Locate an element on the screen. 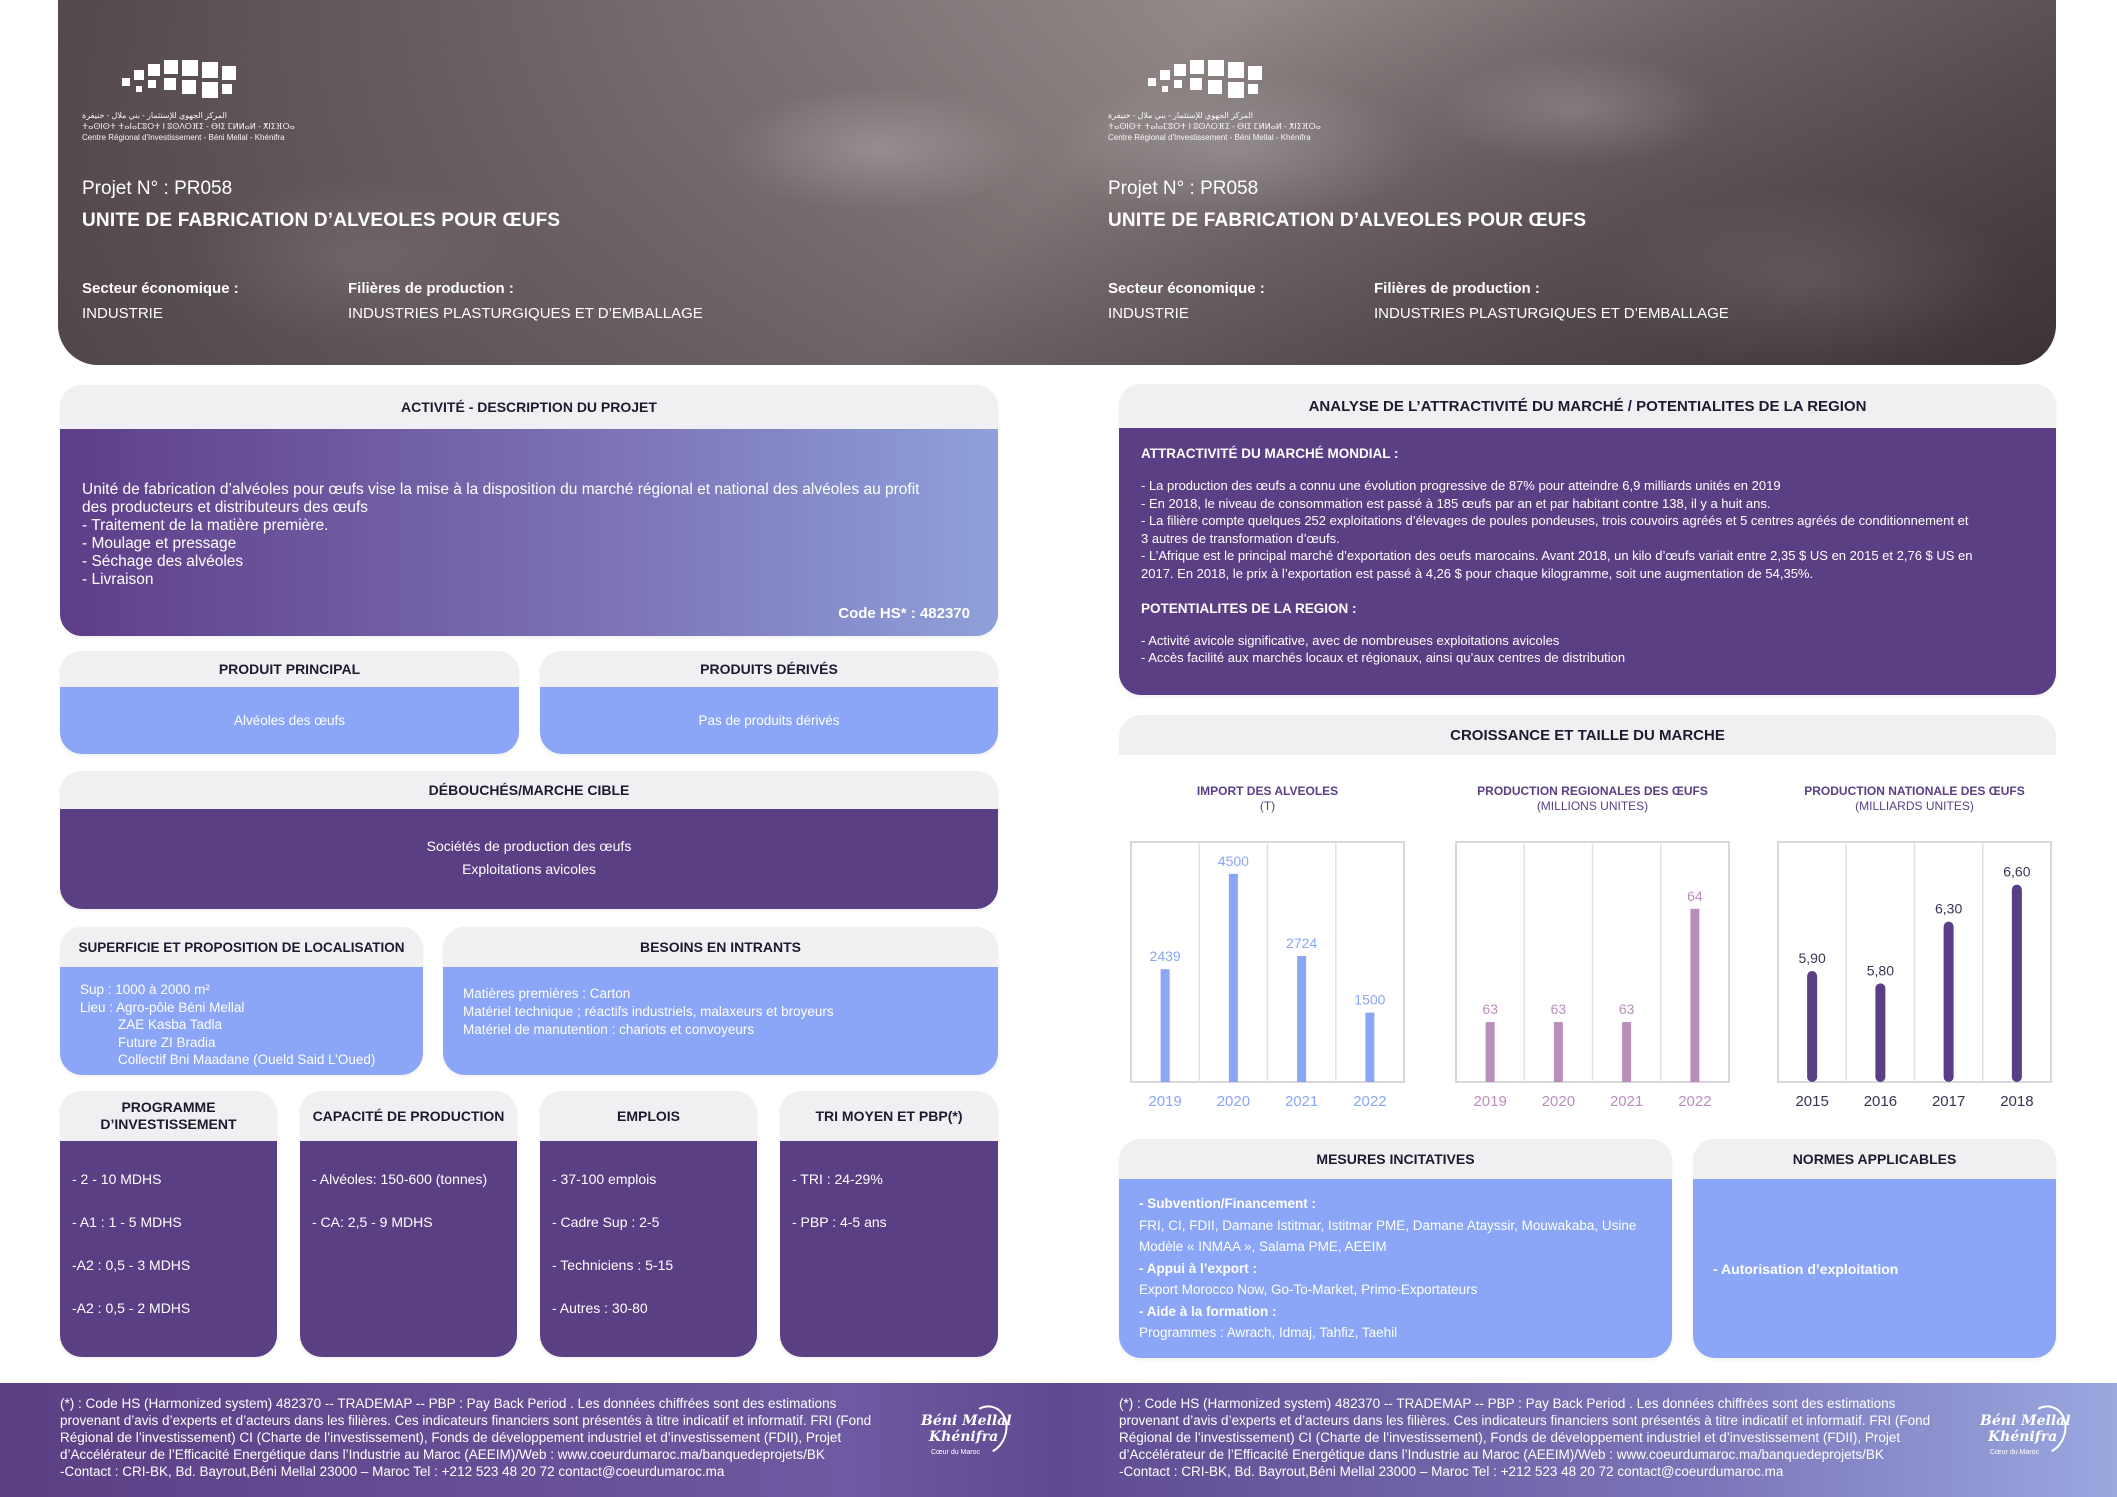  chart-title: PRODUCTION REGIONALES DES ŒUFS is located at coordinates (1592, 791).